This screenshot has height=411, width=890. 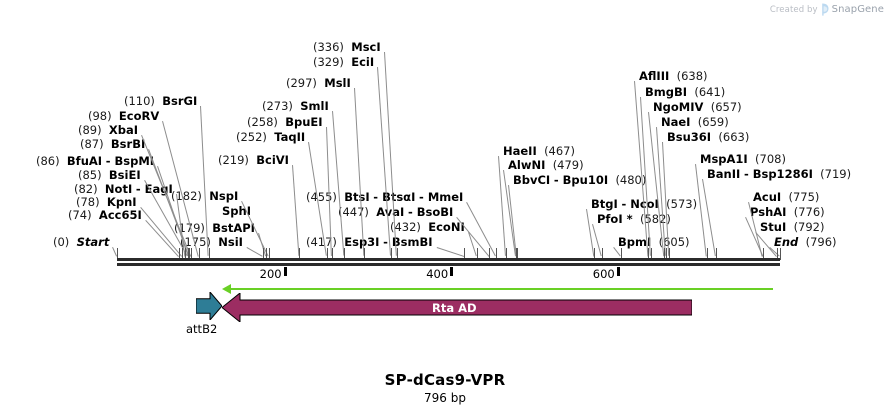 I want to click on enzyme-label: HaeII (467), so click(x=539, y=151).